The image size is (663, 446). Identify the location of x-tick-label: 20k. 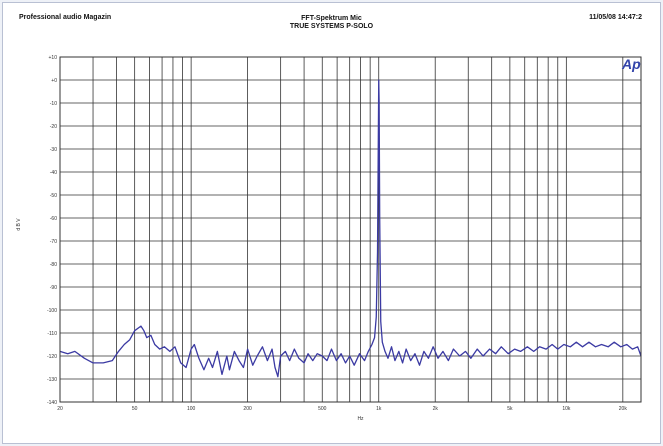
(623, 409).